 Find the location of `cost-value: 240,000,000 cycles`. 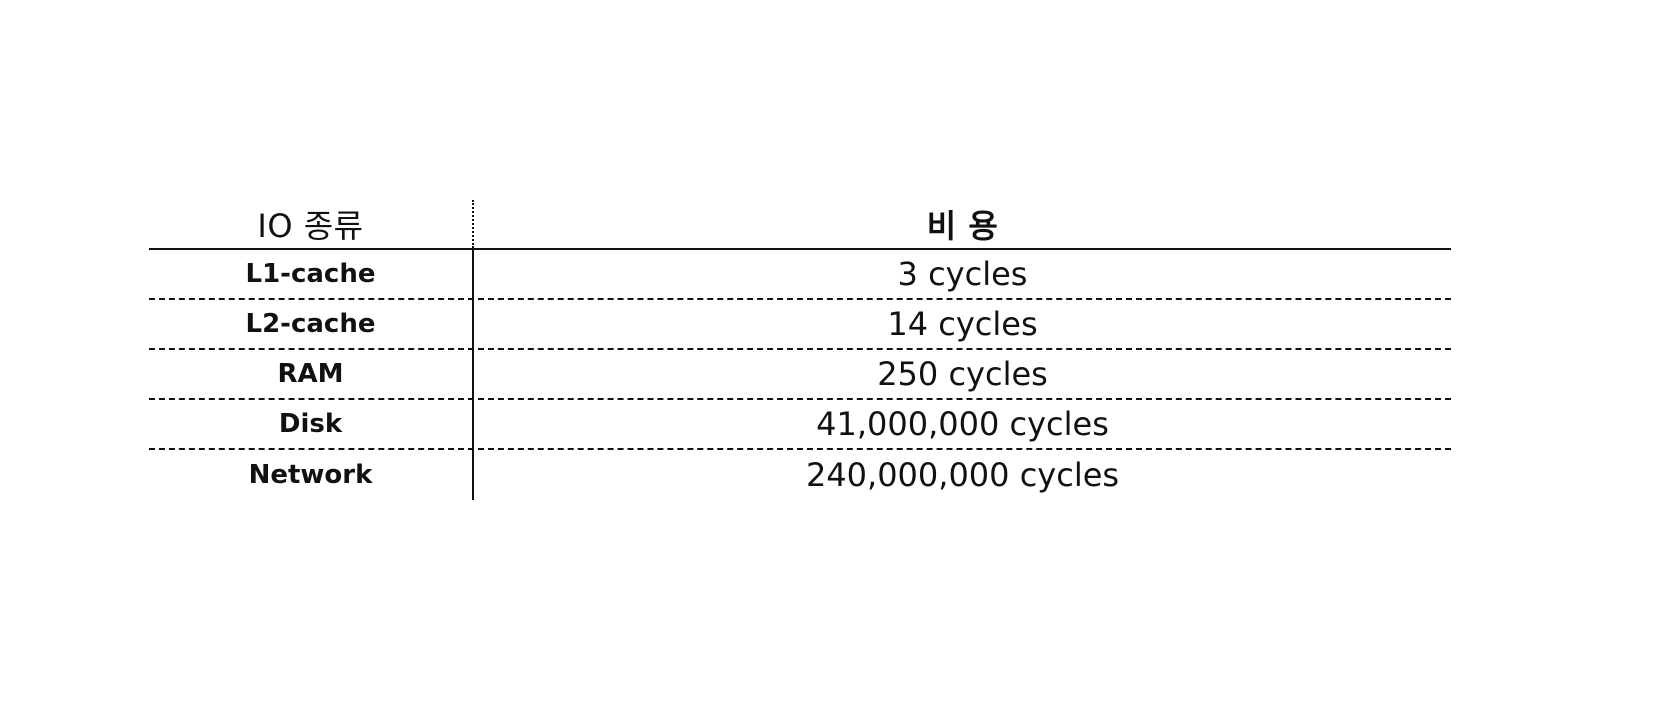

cost-value: 240,000,000 cycles is located at coordinates (962, 475).